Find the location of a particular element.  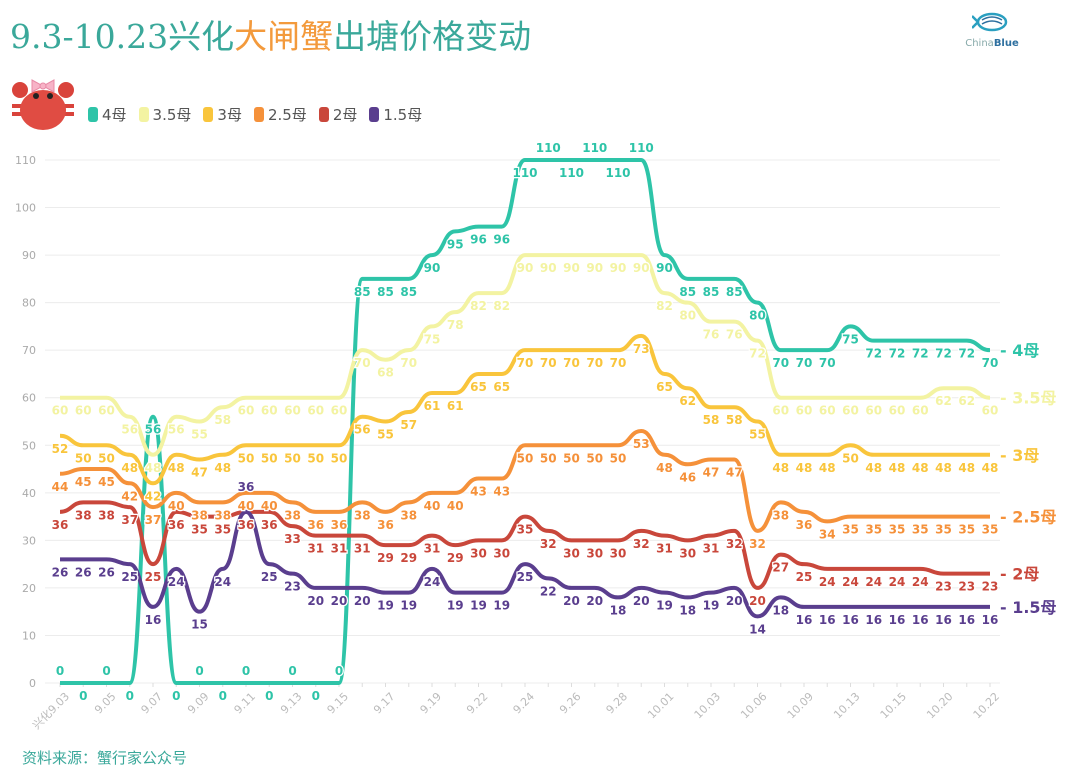

x-tick-label: 9.22 is located at coordinates (477, 703).